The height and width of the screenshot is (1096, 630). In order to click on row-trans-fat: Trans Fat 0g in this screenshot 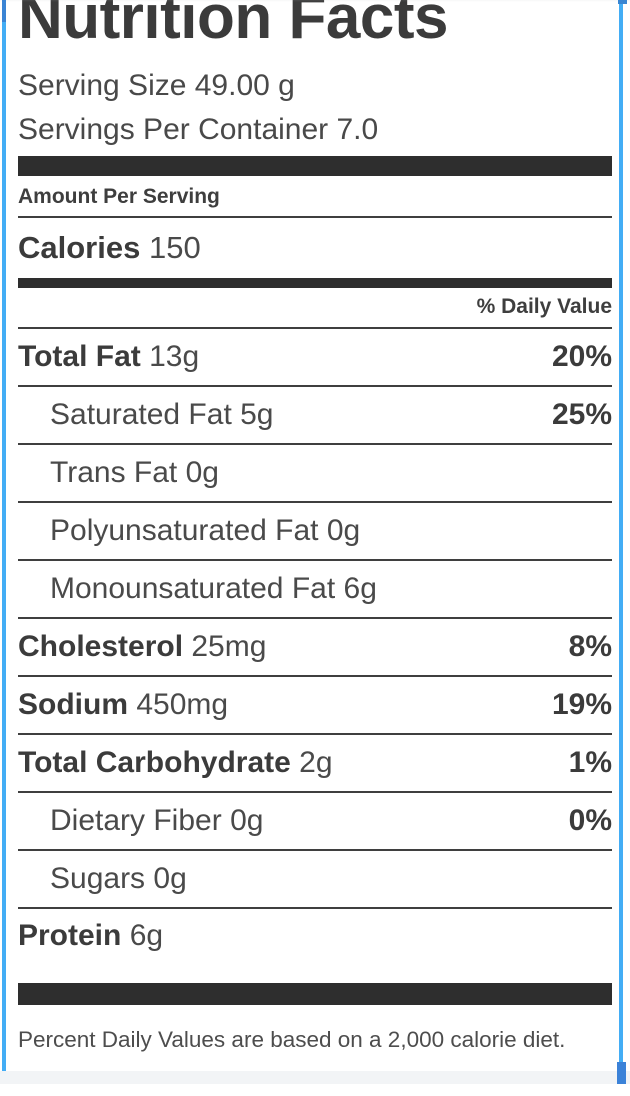, I will do `click(315, 474)`.